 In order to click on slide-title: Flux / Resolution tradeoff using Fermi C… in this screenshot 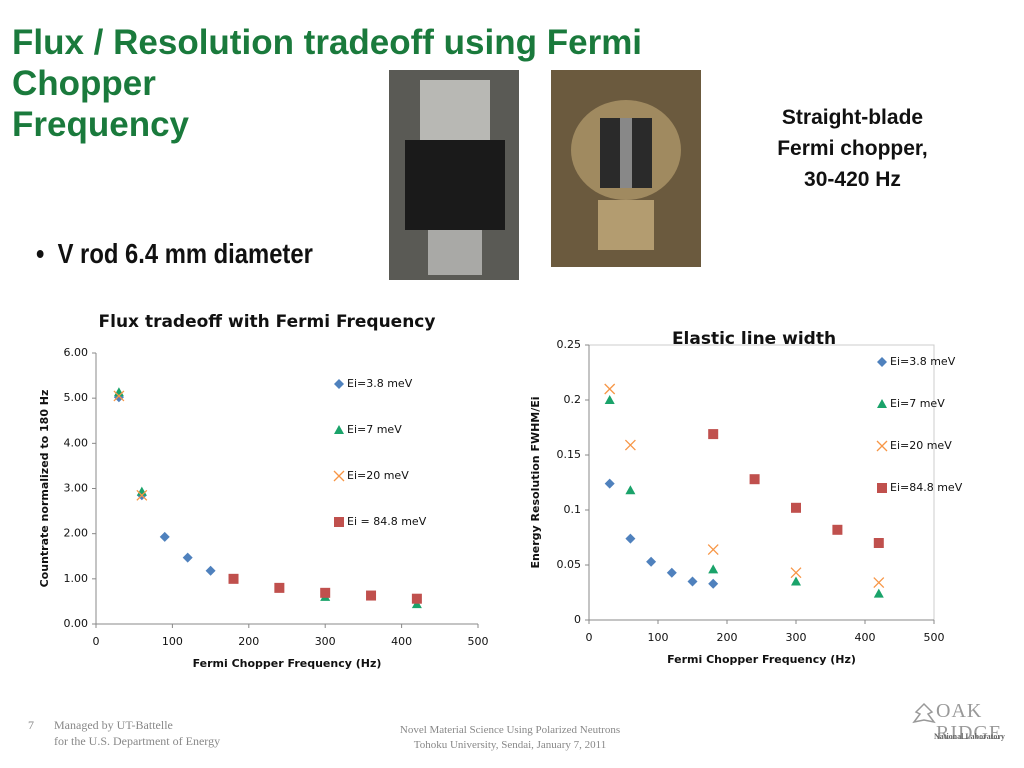, I will do `click(327, 83)`.